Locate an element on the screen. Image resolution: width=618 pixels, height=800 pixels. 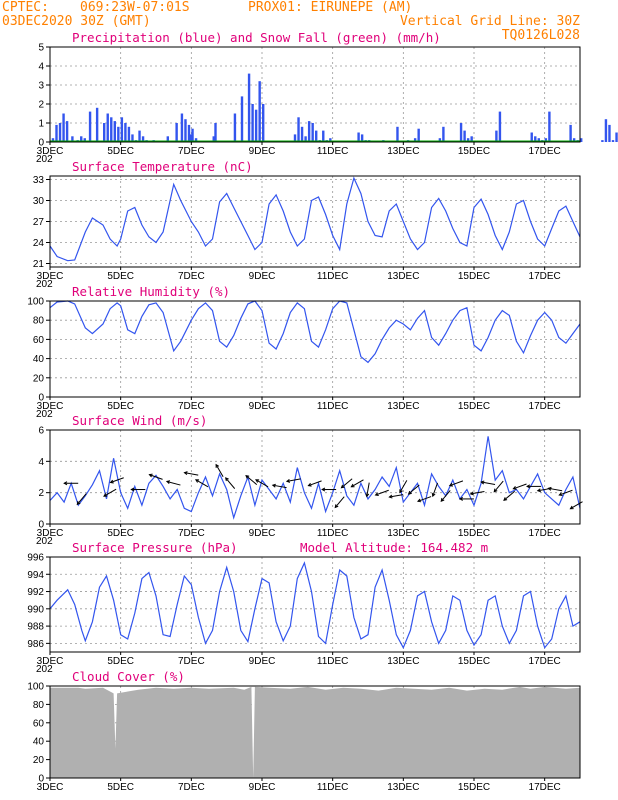
humidity-xtick-year-cut: 202 is located at coordinates (44, 414).